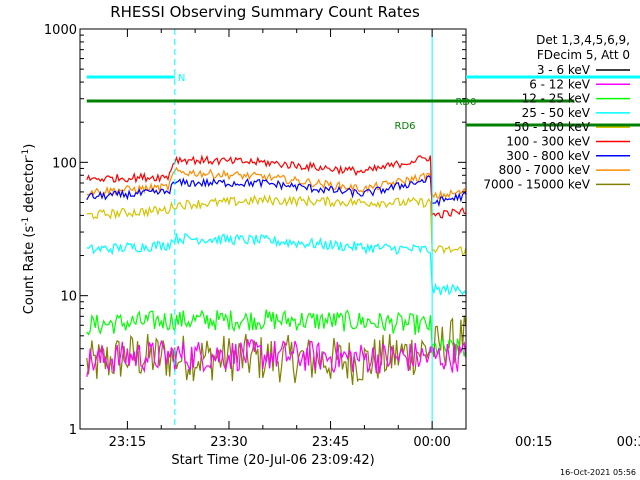 This screenshot has height=480, width=640. What do you see at coordinates (598, 472) in the screenshot?
I see `timestamp: 16-Oct-2021 05:56` at bounding box center [598, 472].